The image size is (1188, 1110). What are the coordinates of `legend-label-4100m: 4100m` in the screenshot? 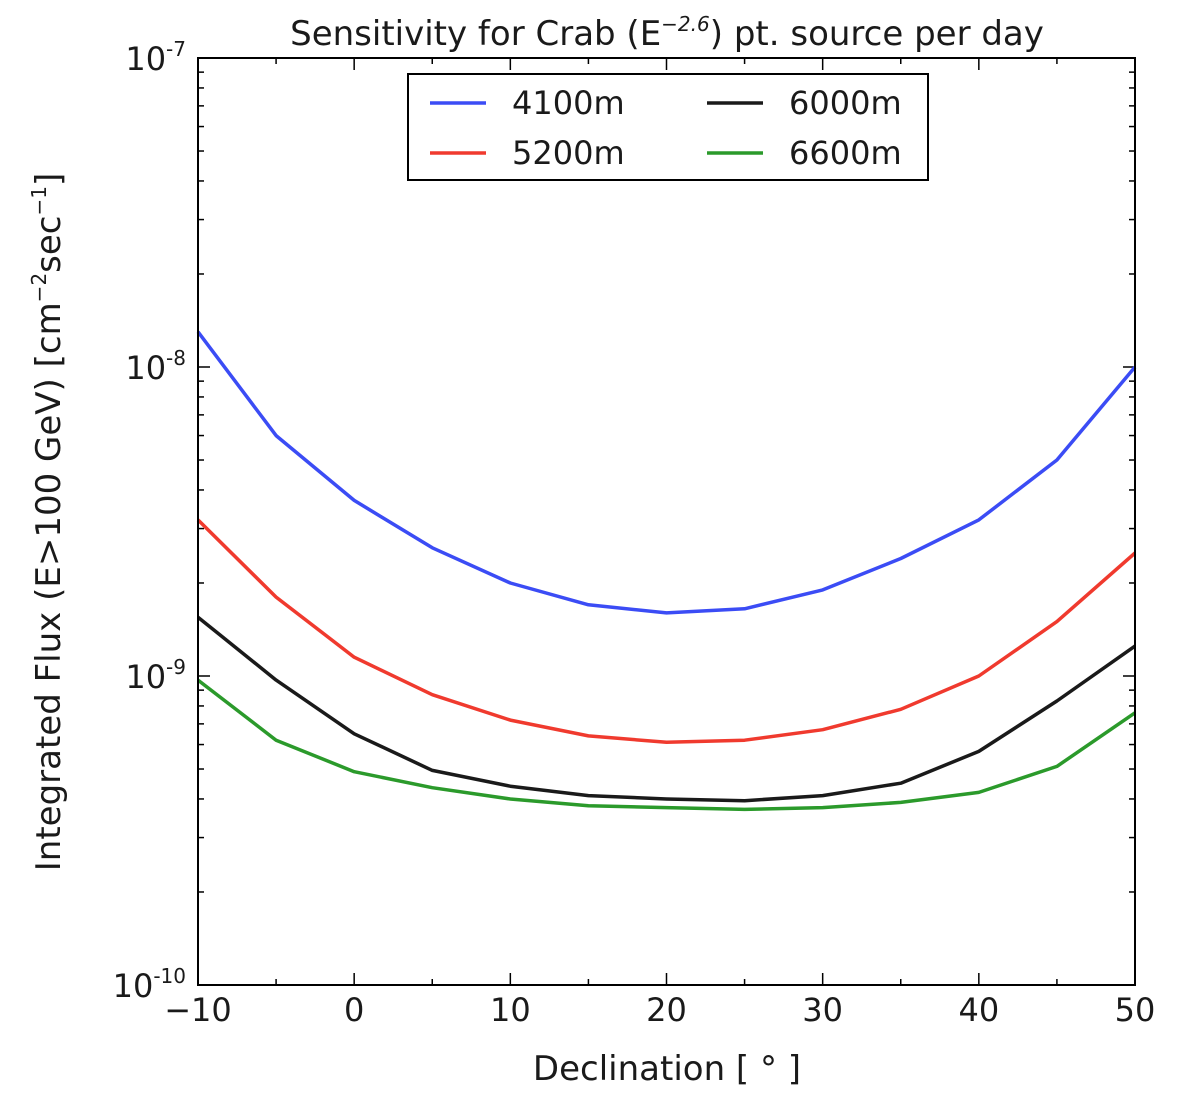 It's located at (568, 103).